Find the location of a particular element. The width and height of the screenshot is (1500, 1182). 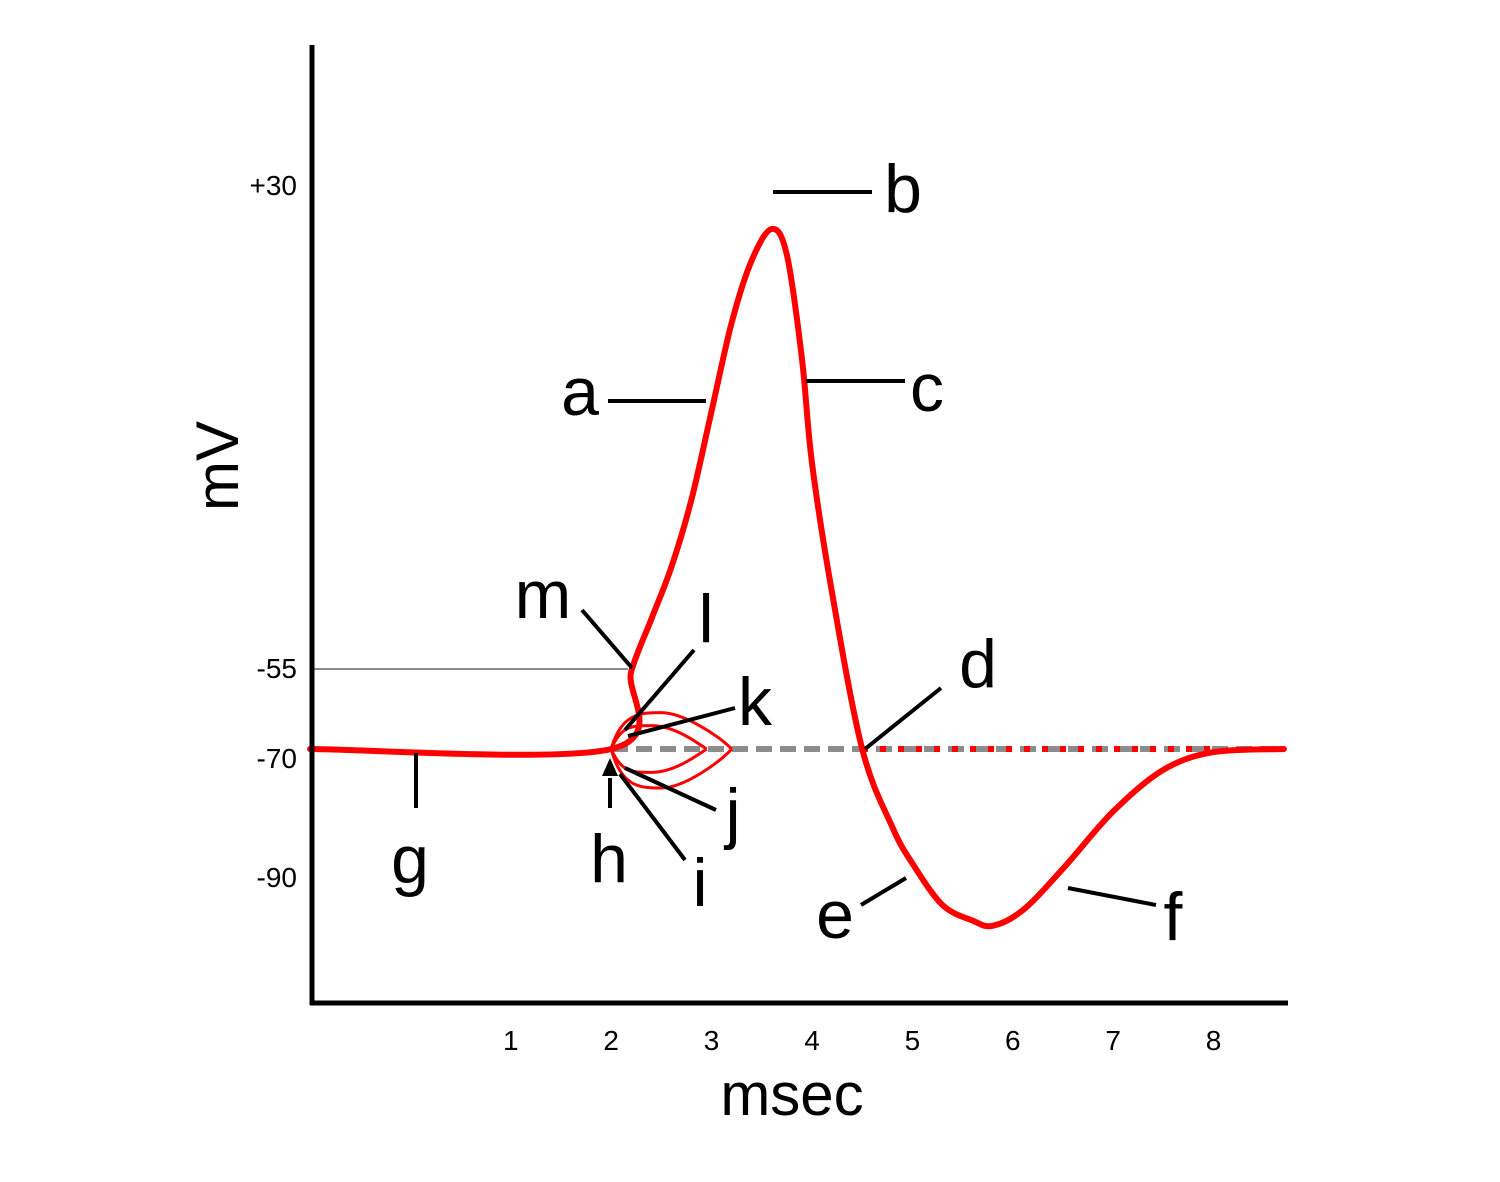

y-tick-label: -70 is located at coordinates (277, 758).